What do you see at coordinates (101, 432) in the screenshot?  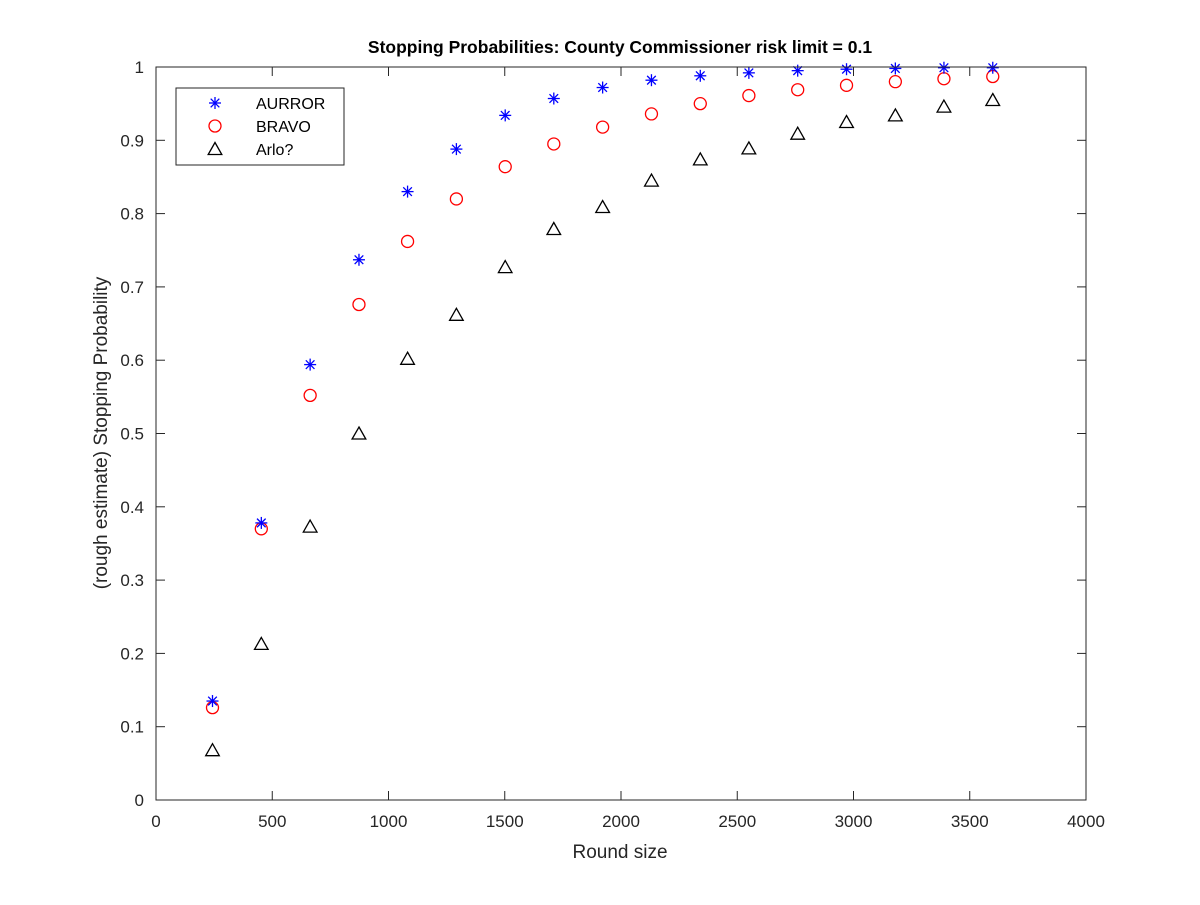 I see `y-axis-label: (rough estimate) Stopping Probability` at bounding box center [101, 432].